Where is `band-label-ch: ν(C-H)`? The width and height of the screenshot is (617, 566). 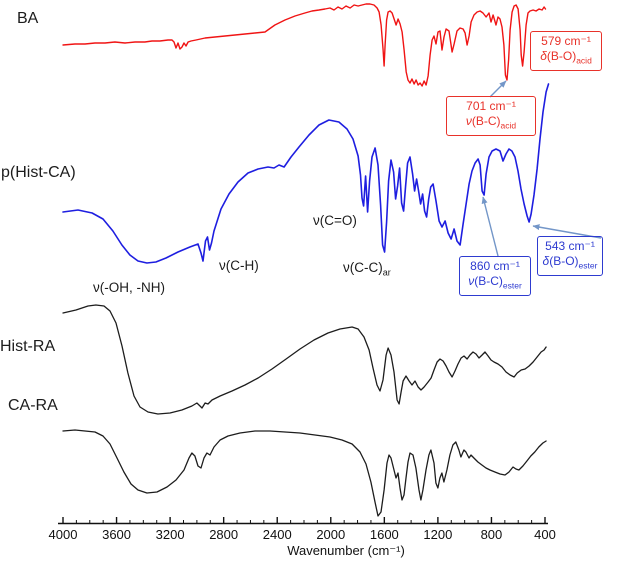 band-label-ch: ν(C-H) is located at coordinates (239, 267).